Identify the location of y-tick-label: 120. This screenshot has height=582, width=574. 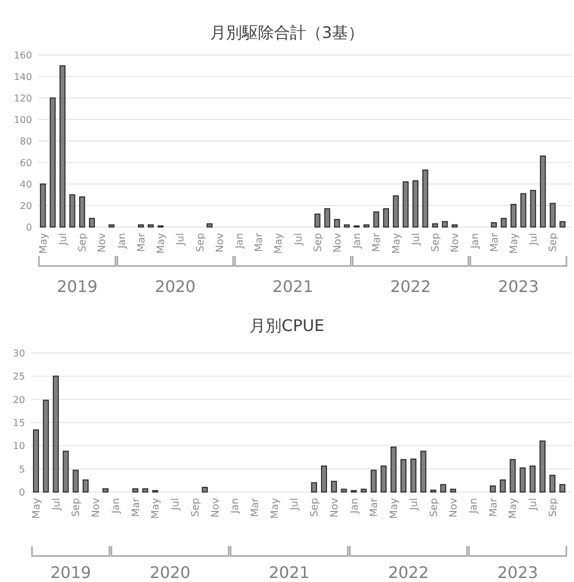
(23, 99).